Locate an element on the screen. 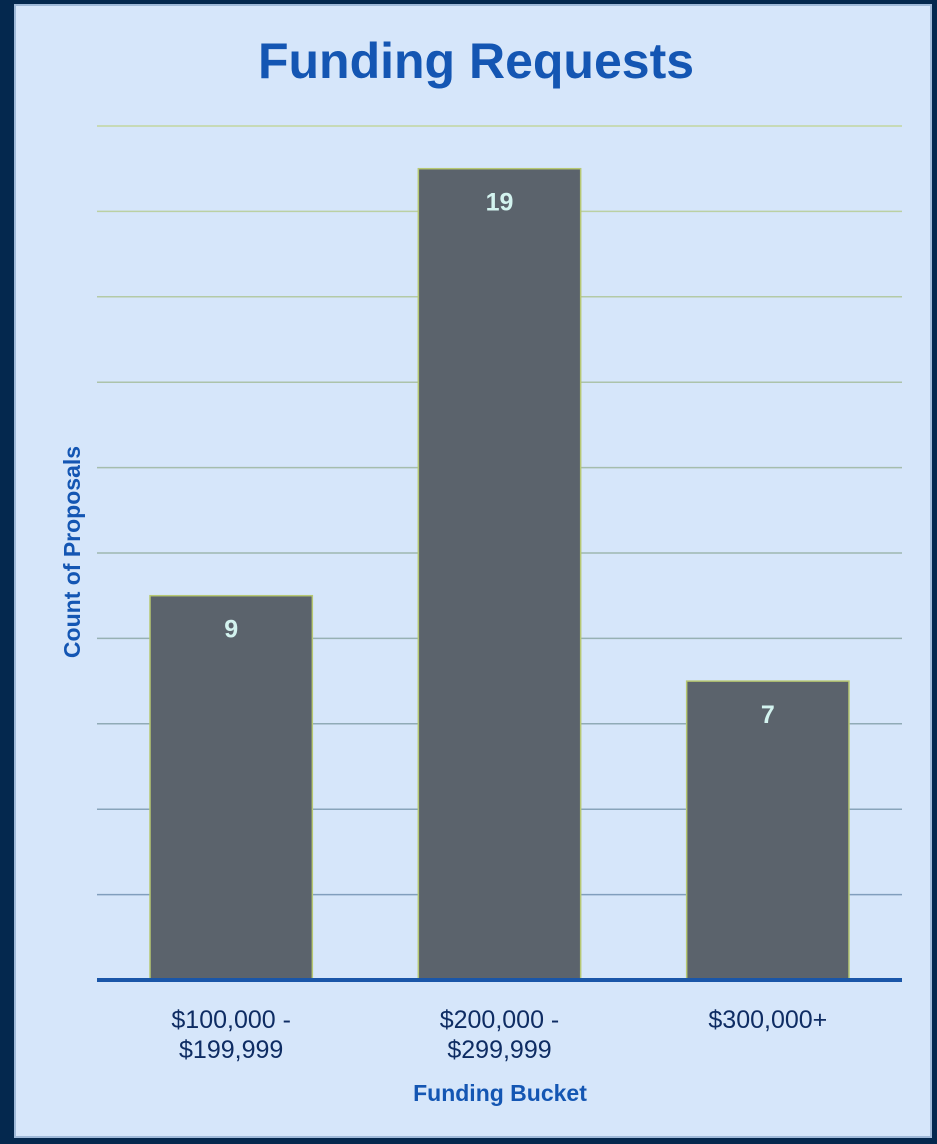 The height and width of the screenshot is (1144, 937). x-tick-label: $200,000 -$299,999 is located at coordinates (500, 1035).